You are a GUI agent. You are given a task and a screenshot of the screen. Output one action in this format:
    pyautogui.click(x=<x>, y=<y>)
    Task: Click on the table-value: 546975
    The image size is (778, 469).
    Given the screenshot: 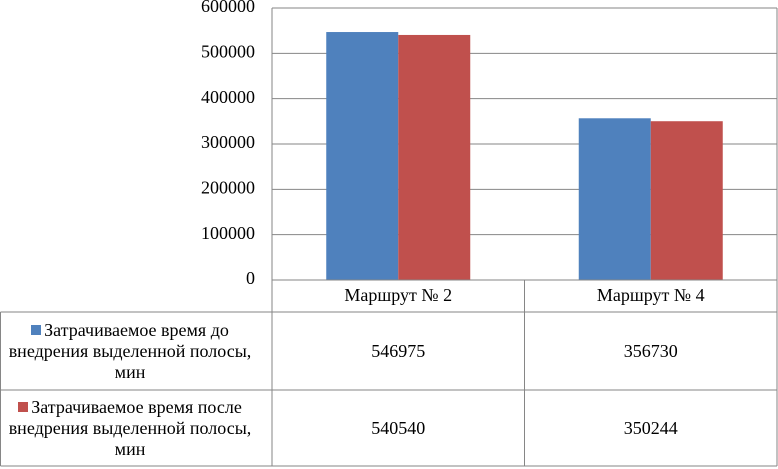 What is the action you would take?
    pyautogui.click(x=398, y=350)
    